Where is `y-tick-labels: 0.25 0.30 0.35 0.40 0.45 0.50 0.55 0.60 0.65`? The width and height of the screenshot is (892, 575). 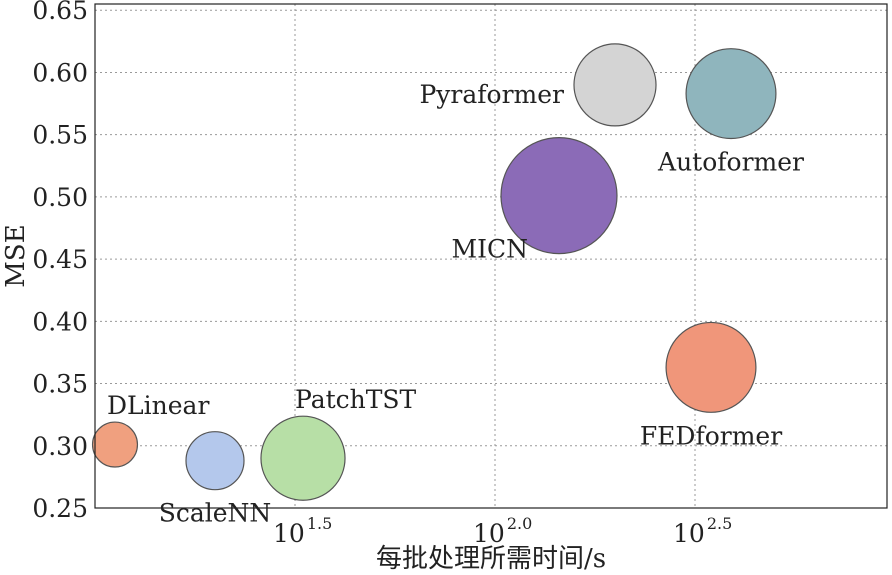 y-tick-labels: 0.25 0.30 0.35 0.40 0.45 0.50 0.55 0.60 0.65 is located at coordinates (60, 261).